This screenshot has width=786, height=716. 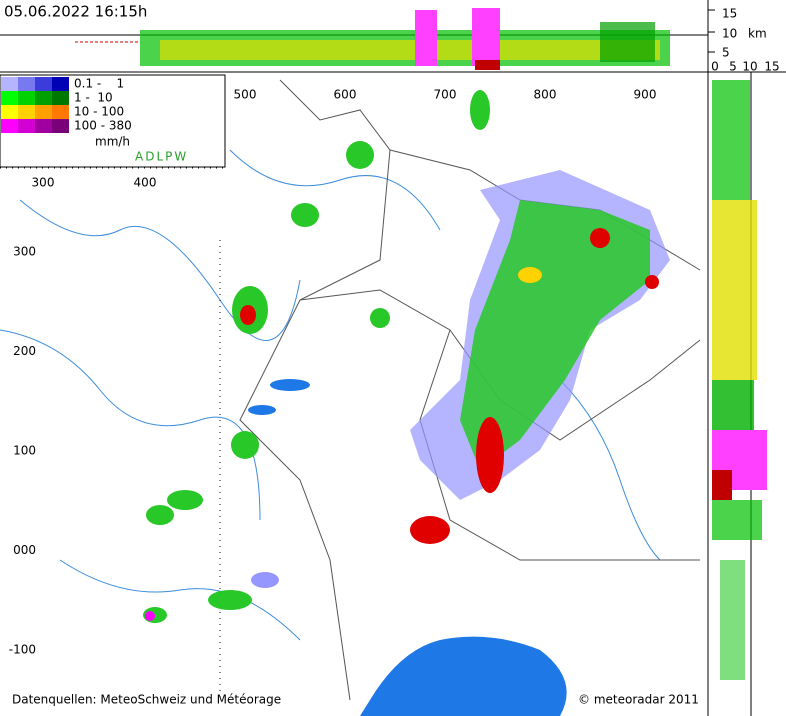 What do you see at coordinates (99, 84) in the screenshot?
I see `legend-label: 0.1 - 1` at bounding box center [99, 84].